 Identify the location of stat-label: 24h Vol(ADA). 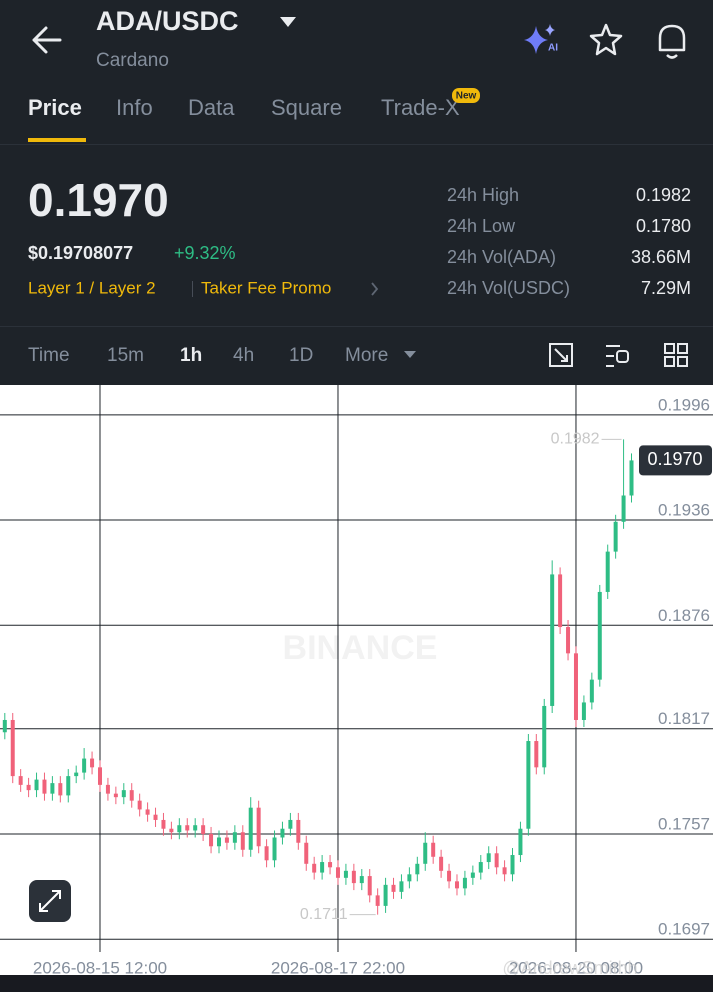
(501, 257).